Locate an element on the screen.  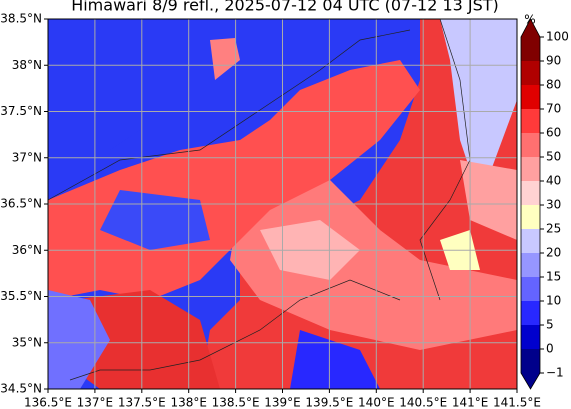
y-tick-label: 37°N is located at coordinates (27, 157).